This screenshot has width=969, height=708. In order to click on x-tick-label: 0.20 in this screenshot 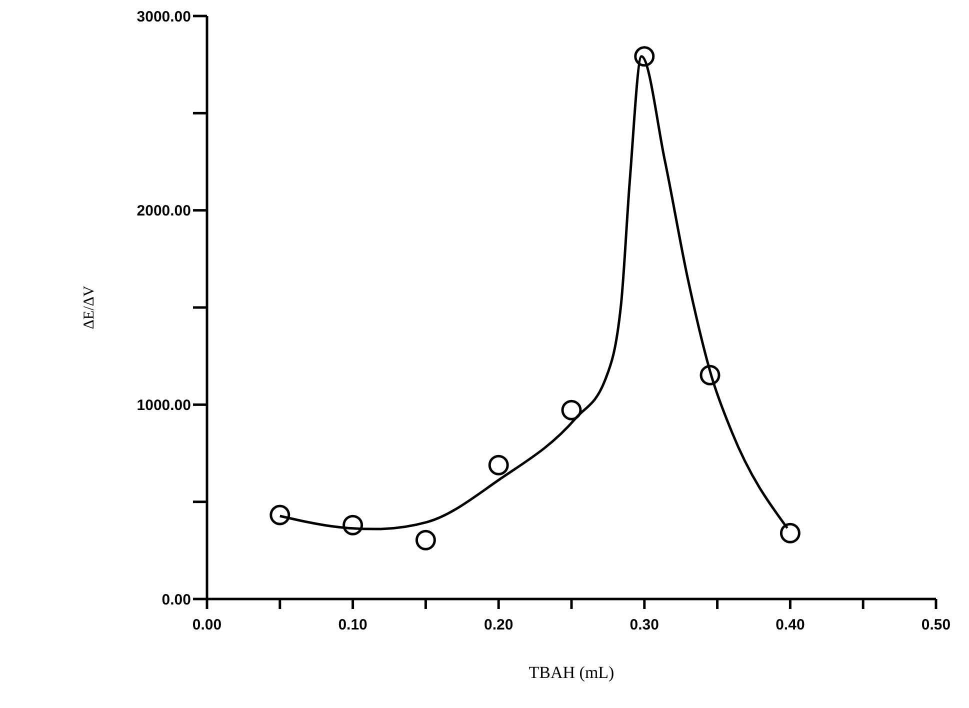, I will do `click(499, 625)`.